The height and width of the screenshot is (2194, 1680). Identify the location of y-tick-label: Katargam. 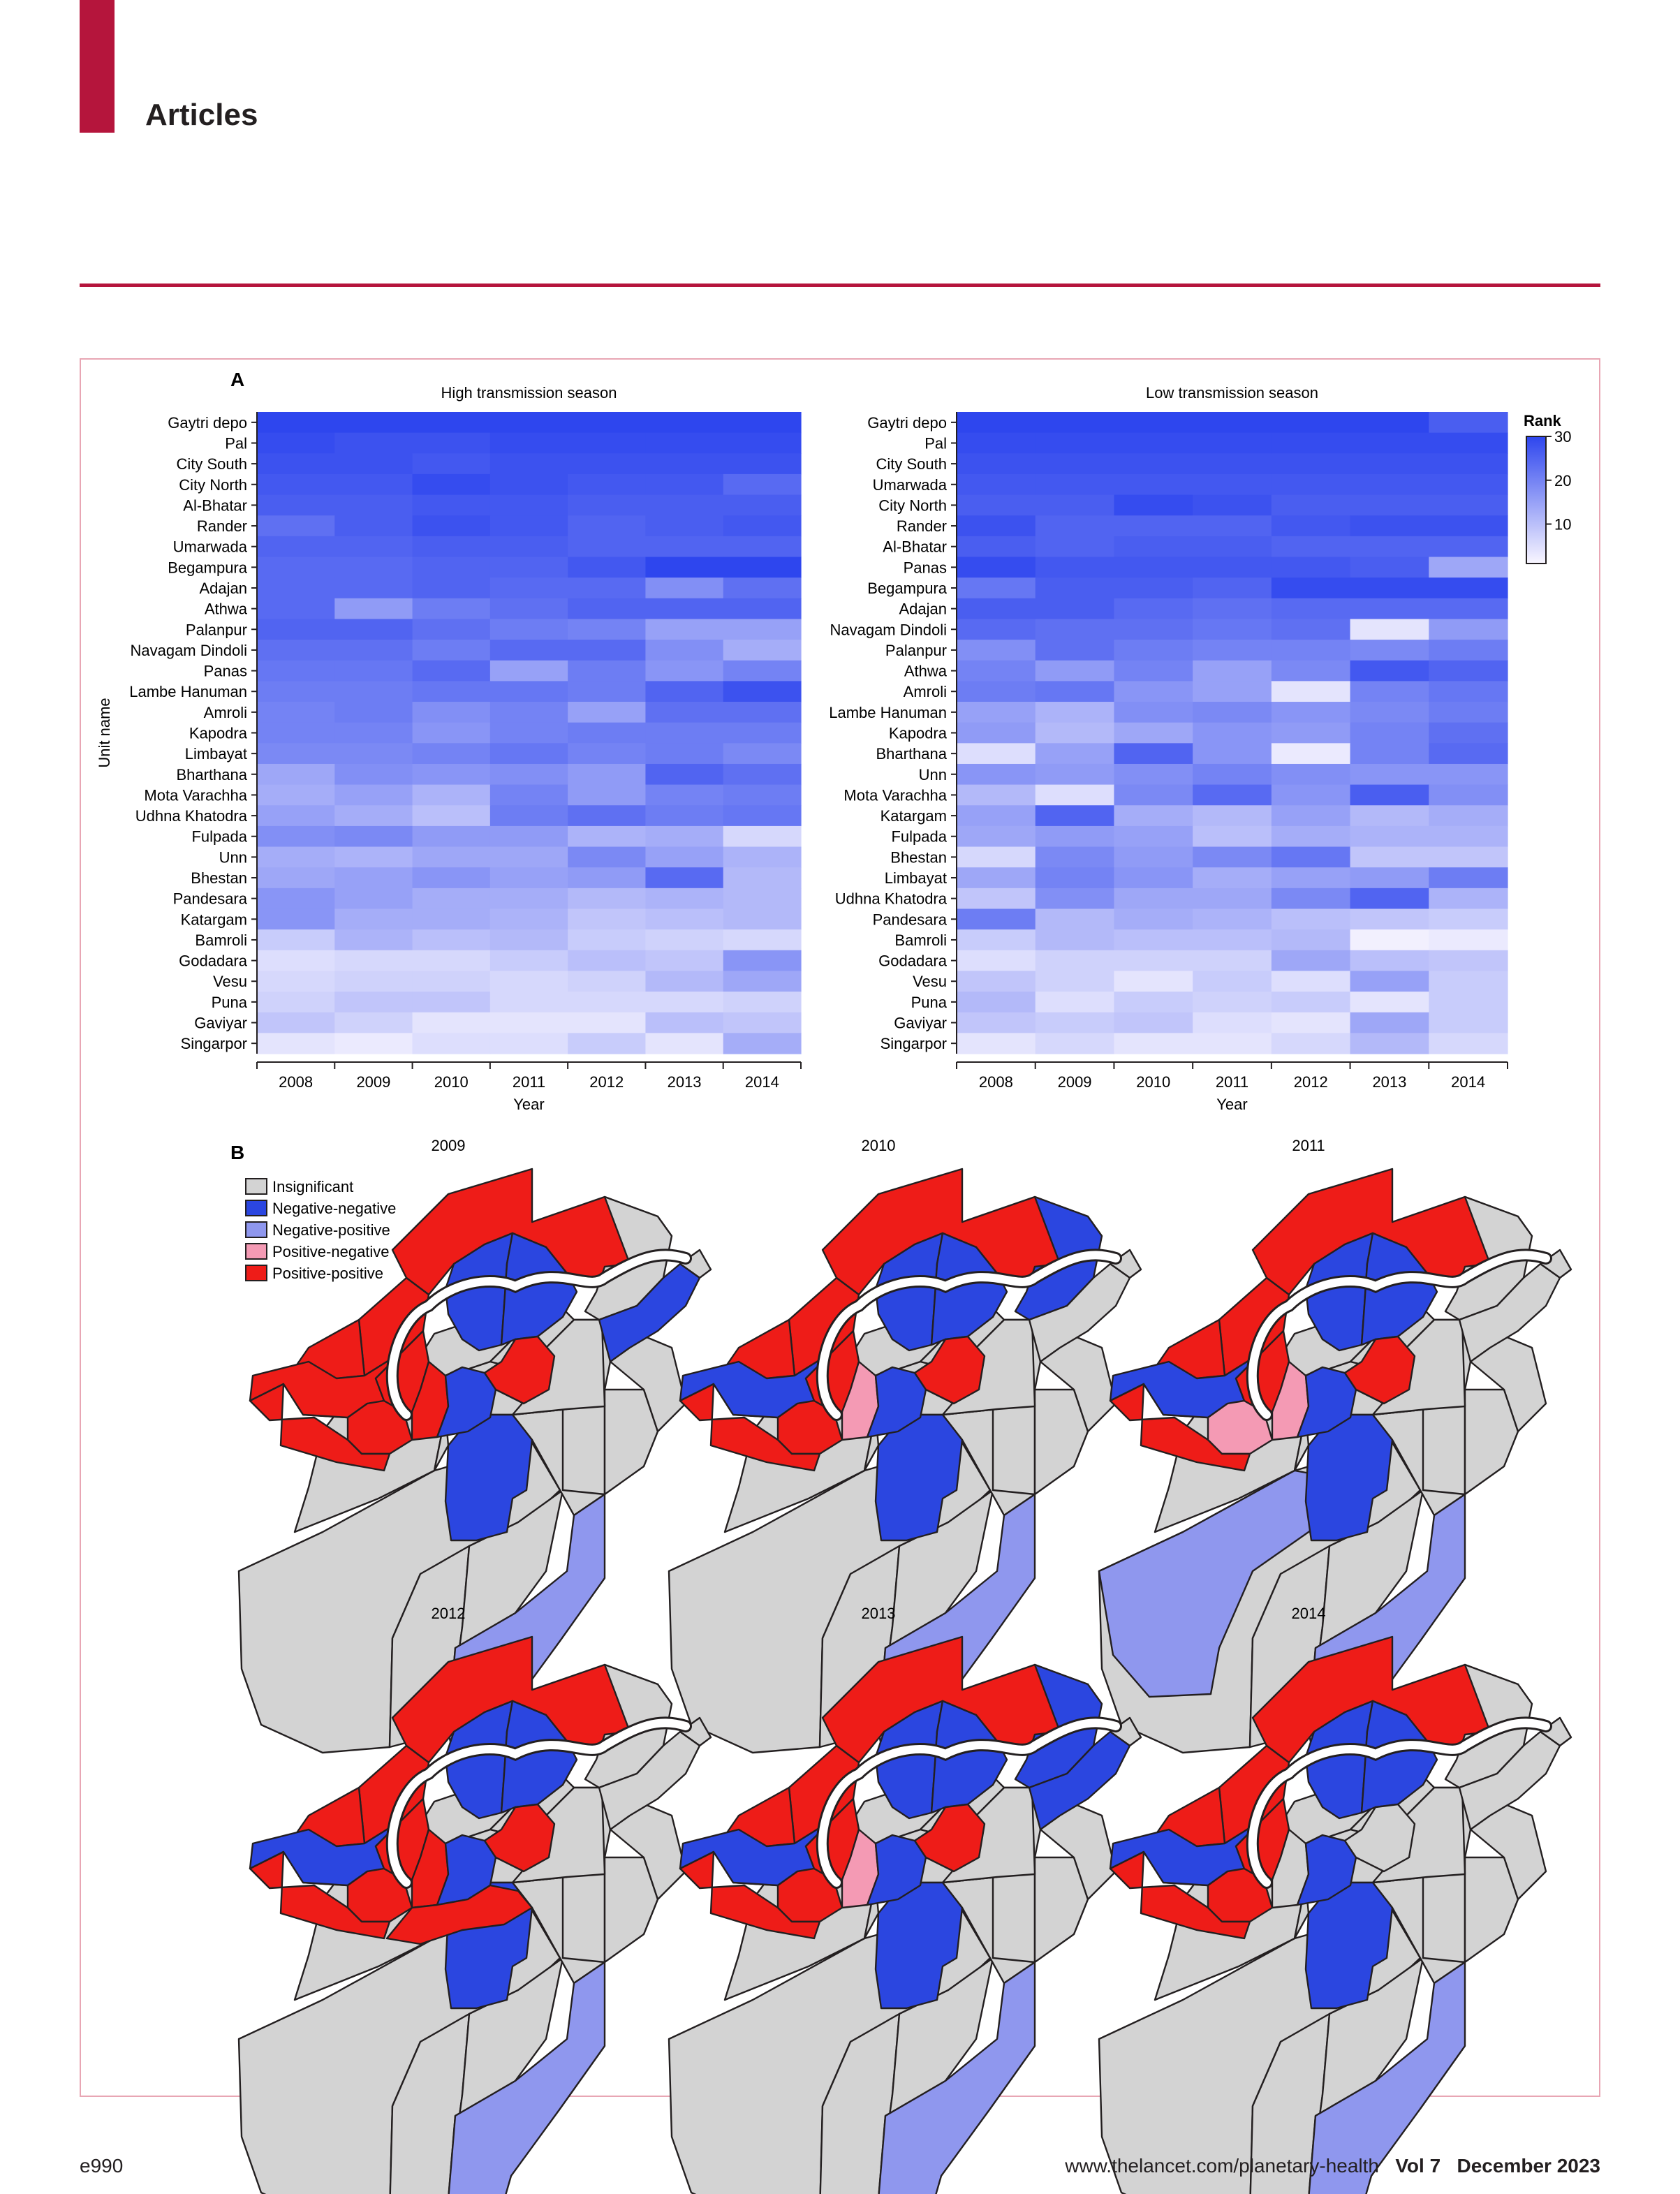
(214, 919).